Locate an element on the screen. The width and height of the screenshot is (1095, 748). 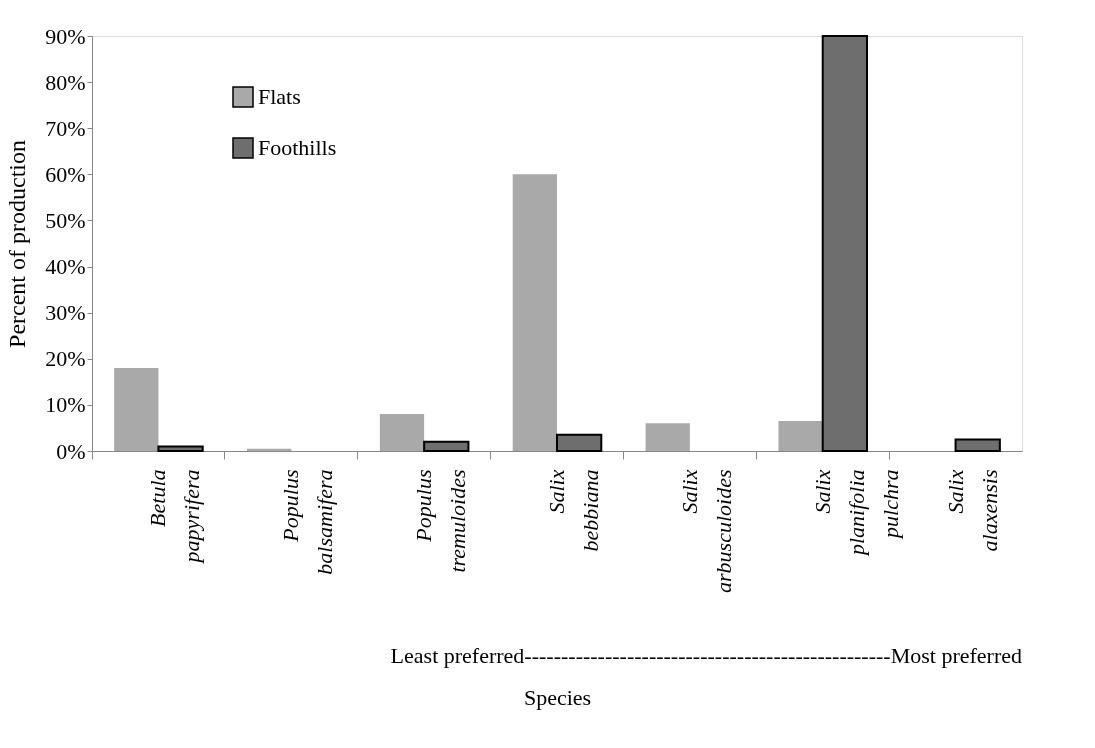
text: Least preferred--------------------------------------------------Most preferred is located at coordinates (706, 655).